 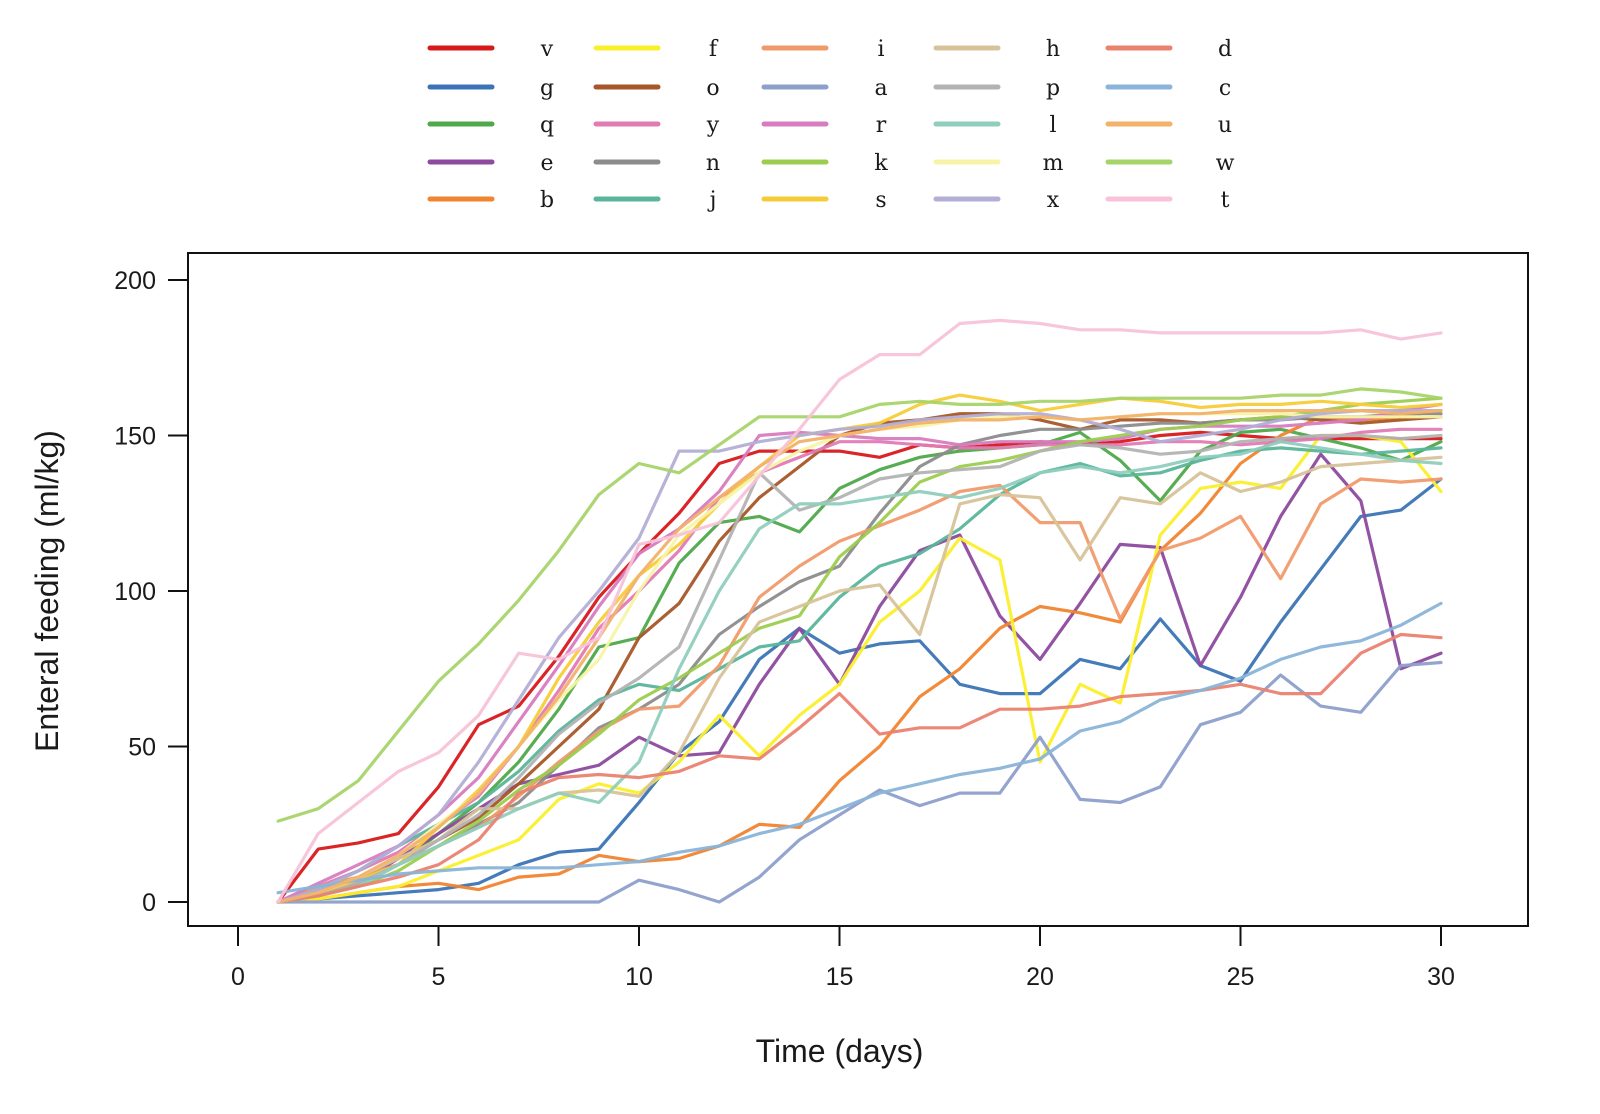 What do you see at coordinates (843, 958) in the screenshot?
I see `x-axis: 0 5 10 15 20 25 30` at bounding box center [843, 958].